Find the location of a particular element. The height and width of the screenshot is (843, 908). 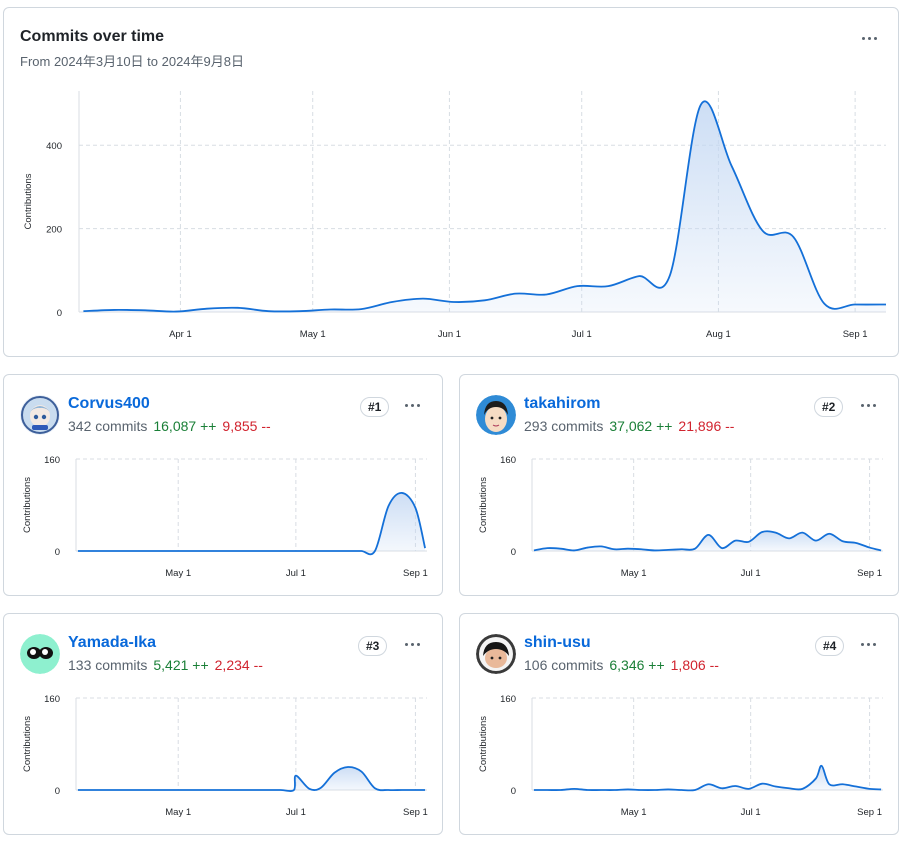

x-tick-label: Jun 1 is located at coordinates (449, 334).